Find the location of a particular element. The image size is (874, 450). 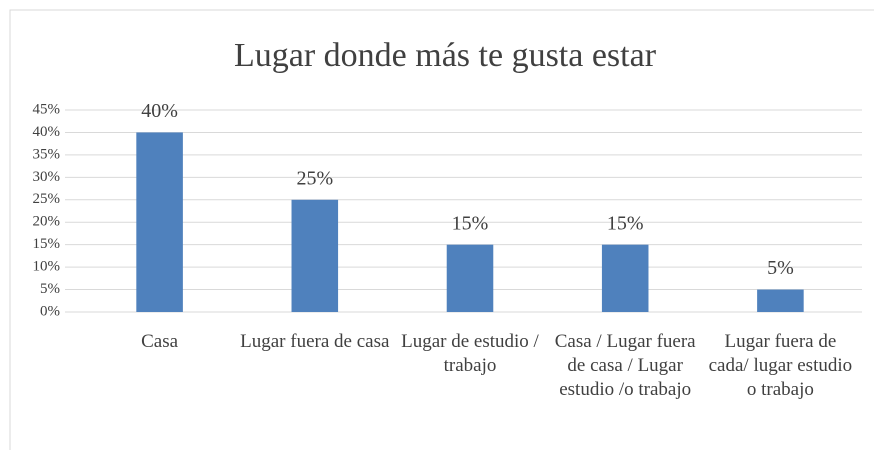

y-tick-label: 35% is located at coordinates (47, 154).